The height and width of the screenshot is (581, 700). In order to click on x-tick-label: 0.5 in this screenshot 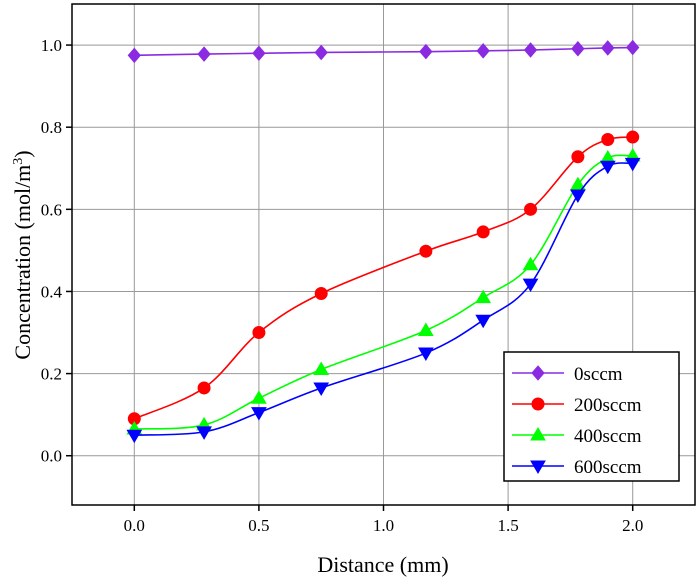, I will do `click(258, 525)`.